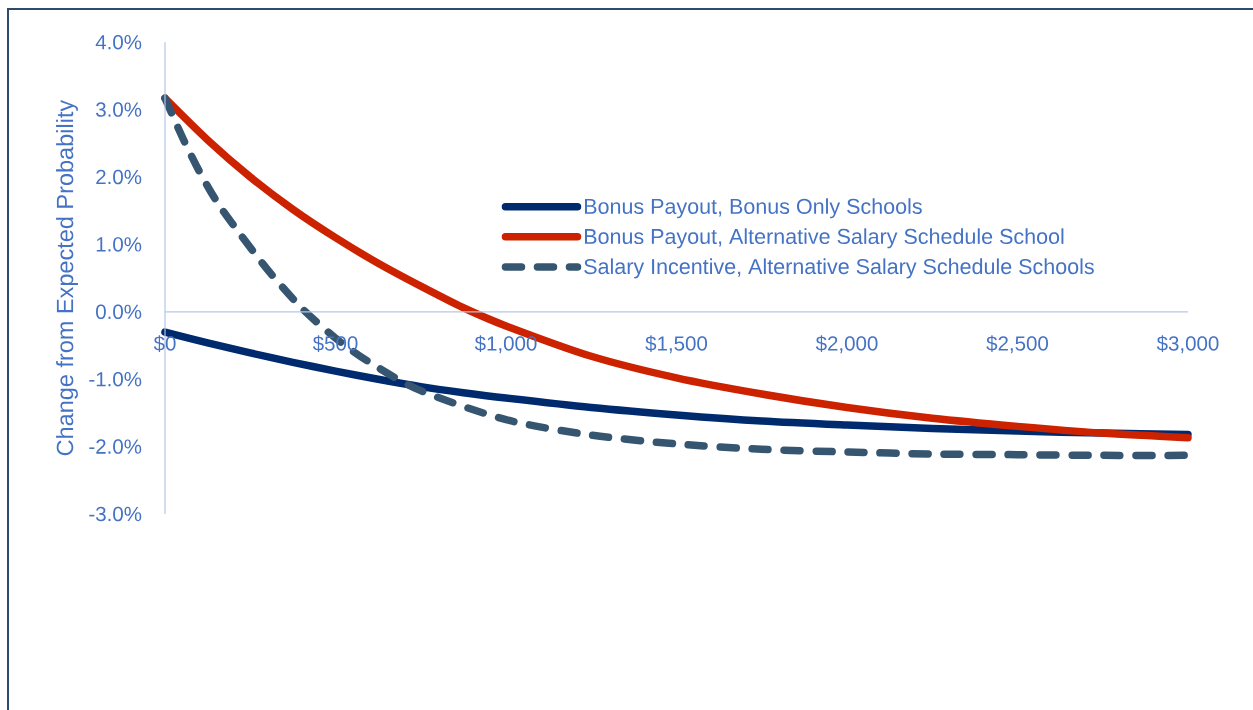  What do you see at coordinates (753, 208) in the screenshot?
I see `legend-label: Bonus Payout, Bonus Only Schools` at bounding box center [753, 208].